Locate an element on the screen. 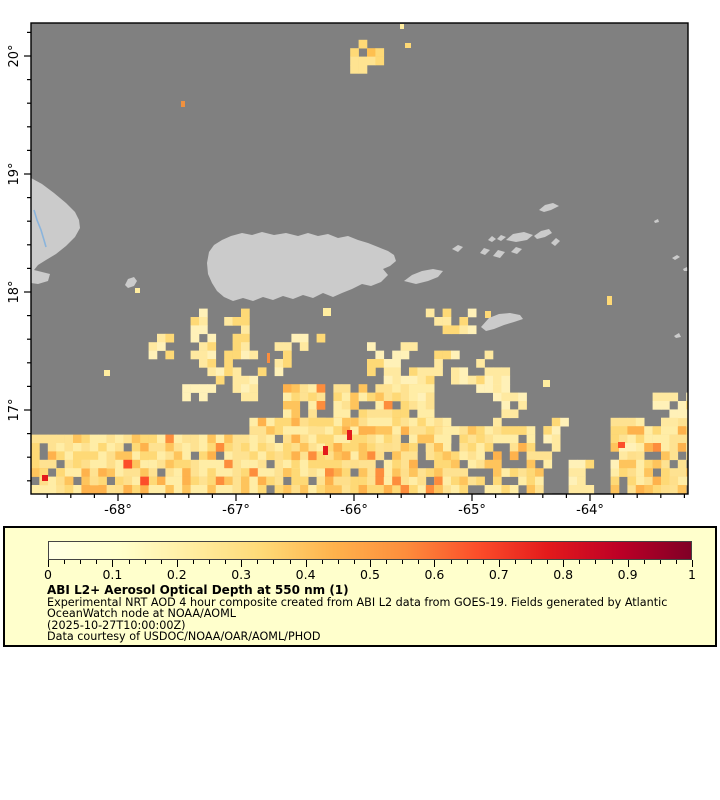 The height and width of the screenshot is (800, 720). y-tick-label: 19° is located at coordinates (14, 173).